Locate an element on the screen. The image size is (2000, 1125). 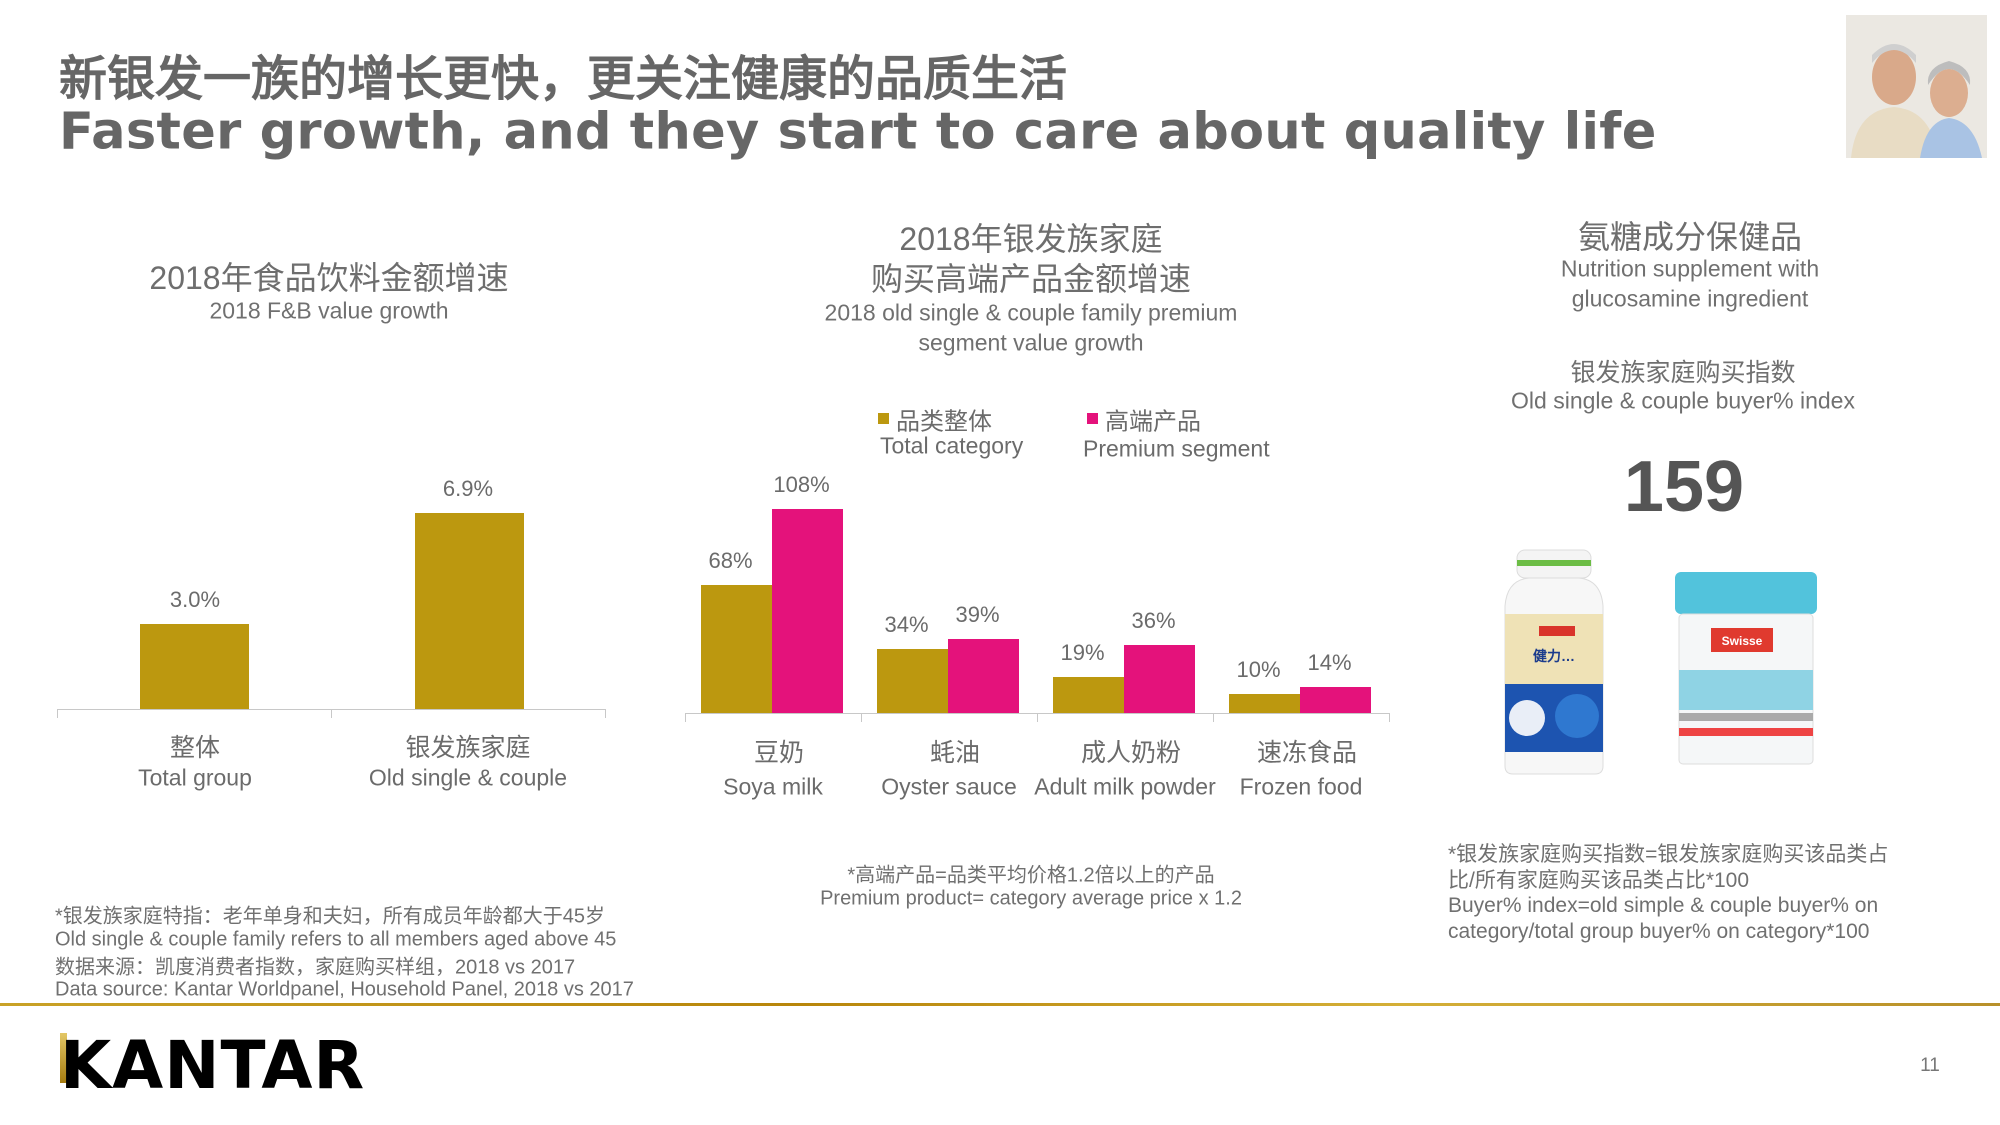
index-title-cn: 银发族家庭购买指数 is located at coordinates (1683, 373).